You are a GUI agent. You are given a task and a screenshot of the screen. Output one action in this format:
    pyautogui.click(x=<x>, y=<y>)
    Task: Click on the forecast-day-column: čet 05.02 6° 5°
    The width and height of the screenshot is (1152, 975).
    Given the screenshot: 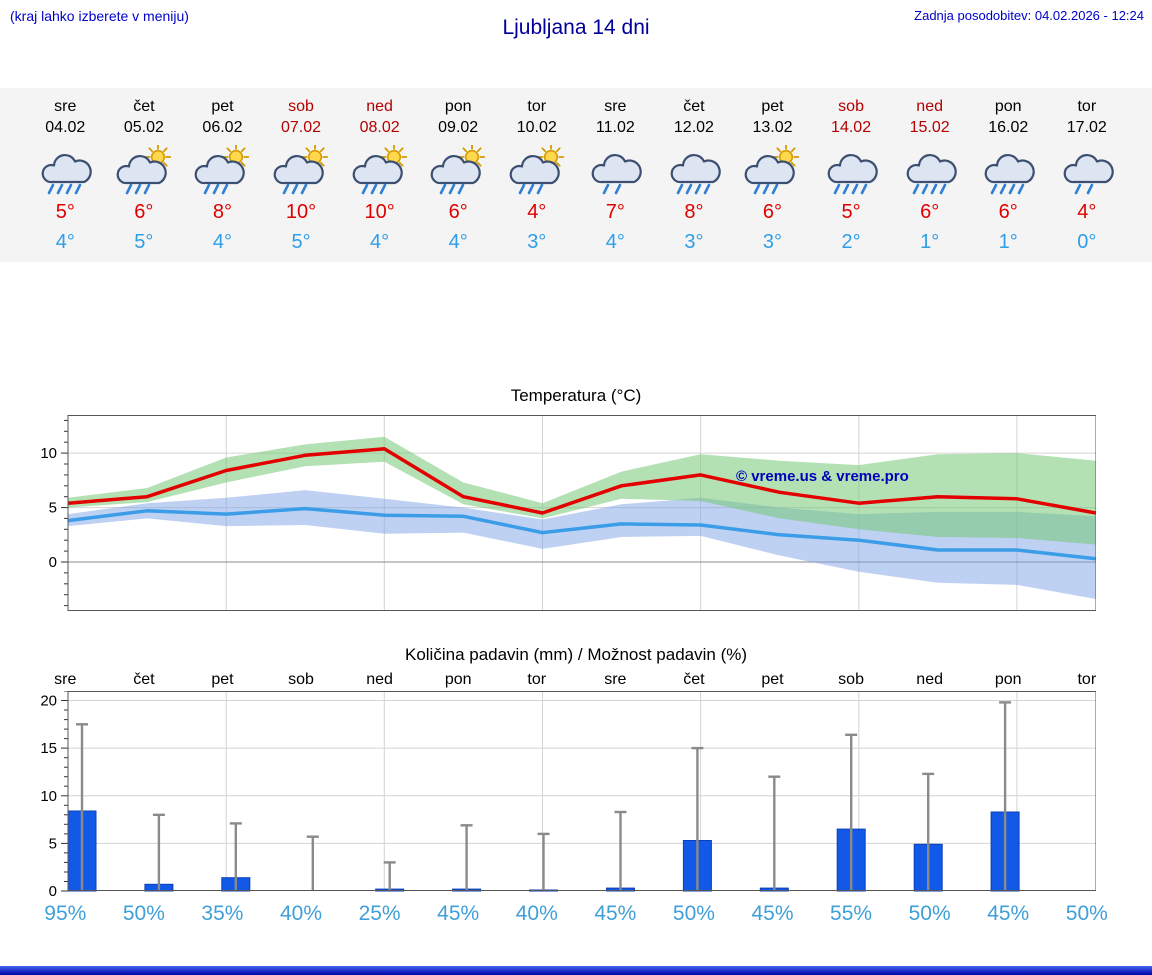 What is the action you would take?
    pyautogui.click(x=144, y=175)
    